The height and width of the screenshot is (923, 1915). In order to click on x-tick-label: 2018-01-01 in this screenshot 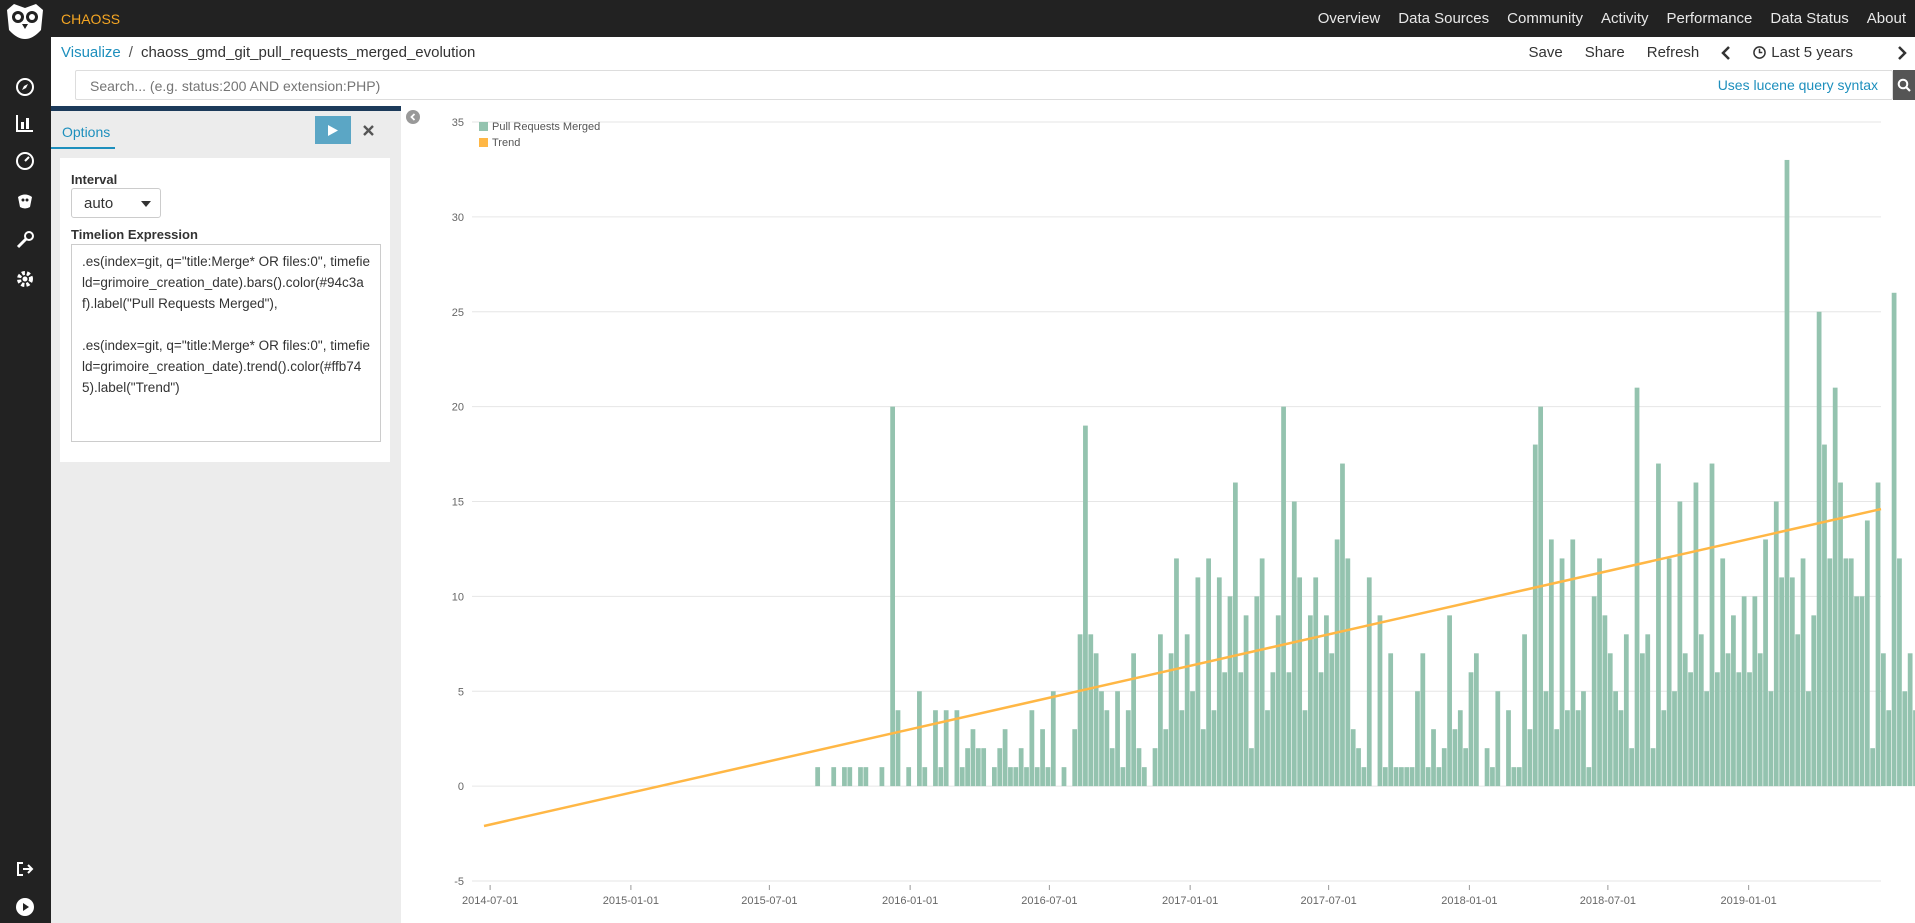, I will do `click(1469, 901)`.